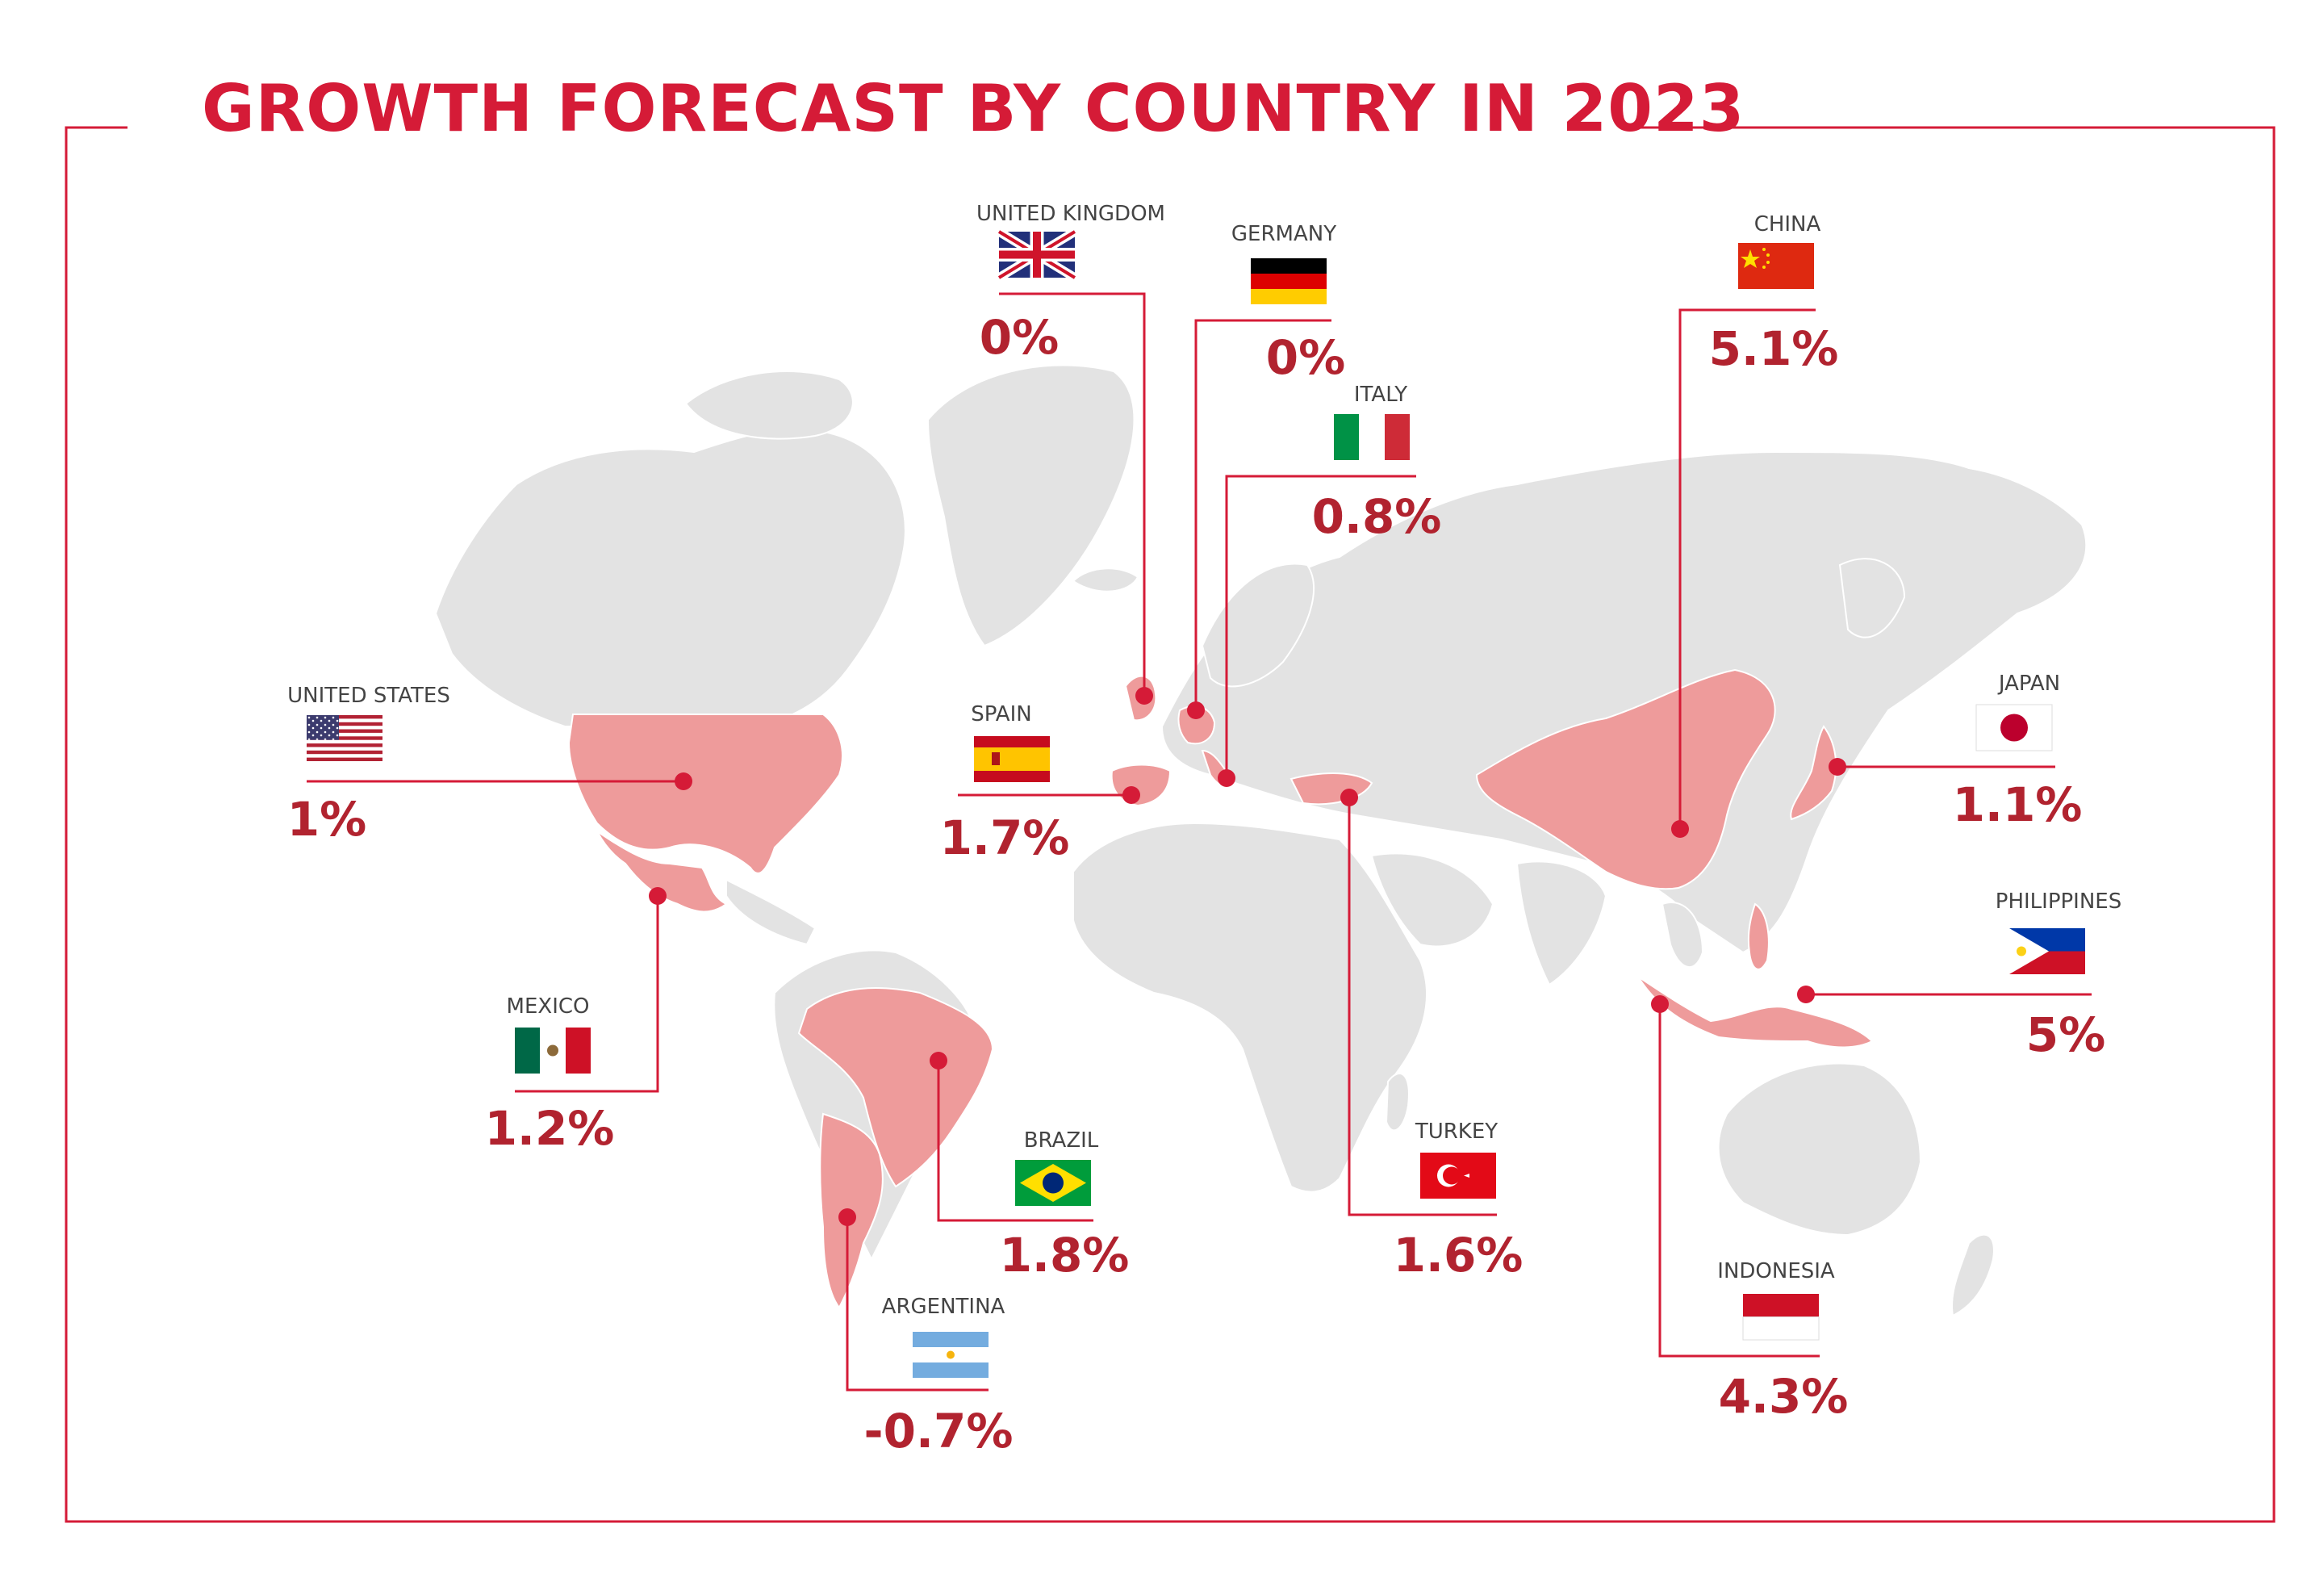 The width and height of the screenshot is (2324, 1578). Describe the element at coordinates (771, 912) in the screenshot. I see `landmass-central-america` at that location.